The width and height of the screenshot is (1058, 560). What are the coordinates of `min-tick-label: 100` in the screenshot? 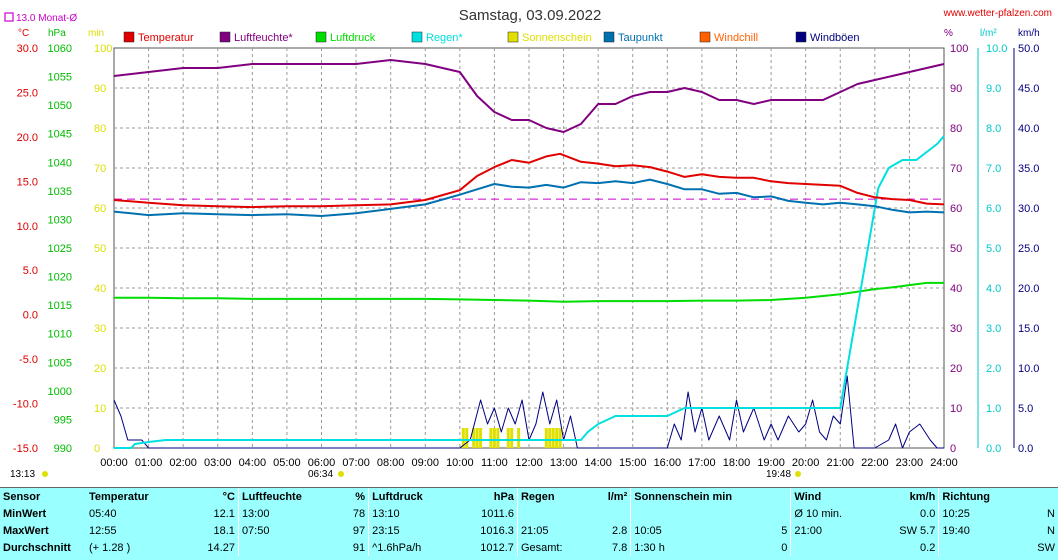 It's located at (103, 49).